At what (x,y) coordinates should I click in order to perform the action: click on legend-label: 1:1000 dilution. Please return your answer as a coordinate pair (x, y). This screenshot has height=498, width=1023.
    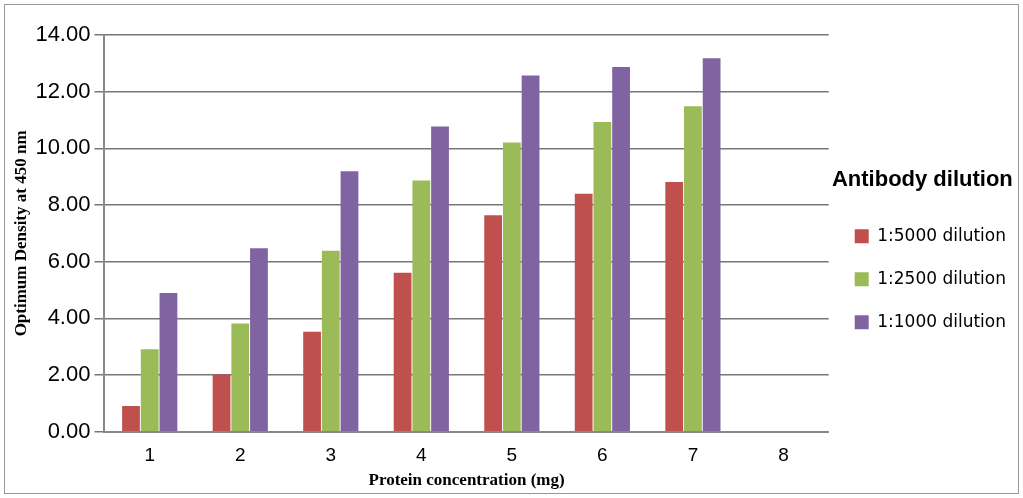
    Looking at the image, I should click on (942, 320).